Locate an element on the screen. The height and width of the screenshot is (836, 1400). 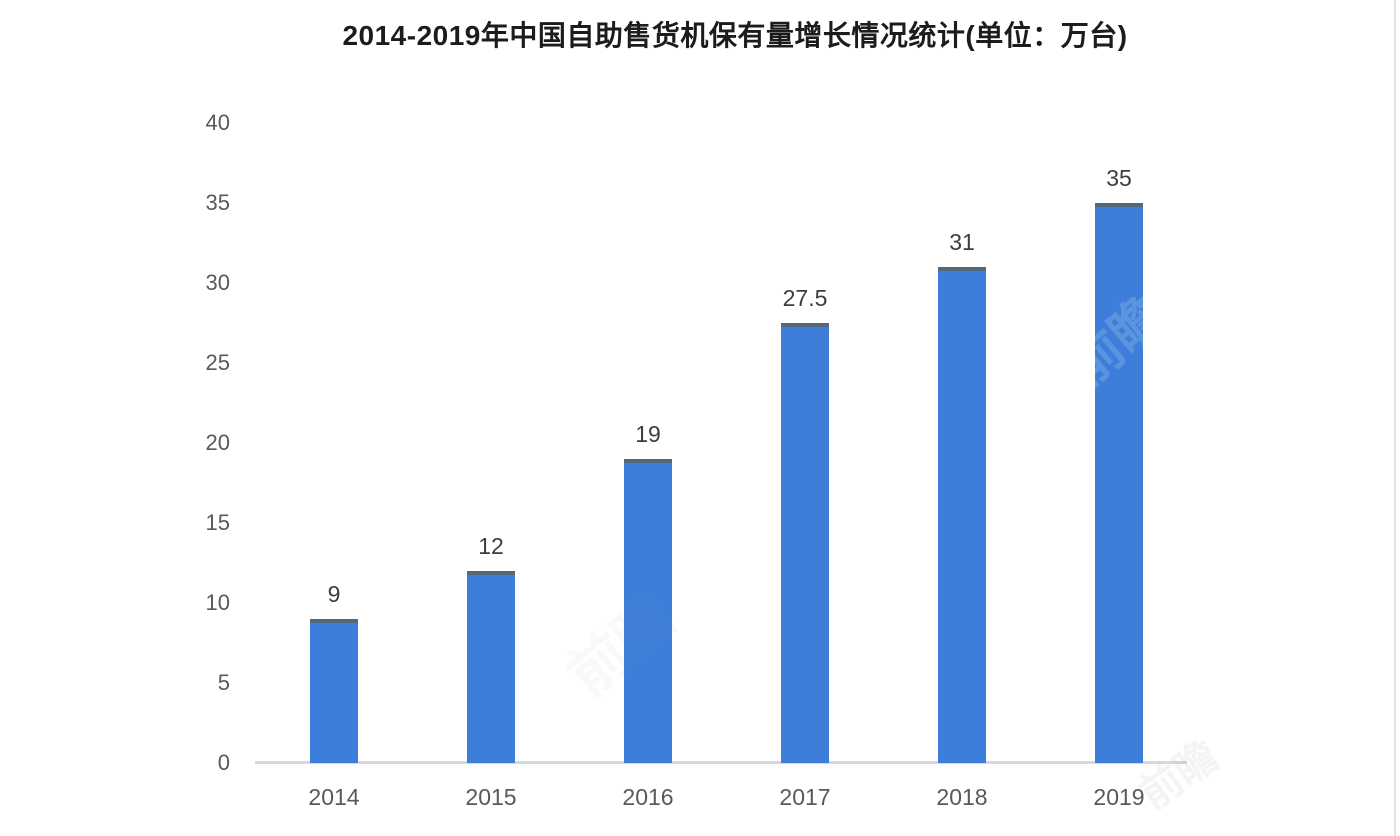
bar-2014 is located at coordinates (334, 691).